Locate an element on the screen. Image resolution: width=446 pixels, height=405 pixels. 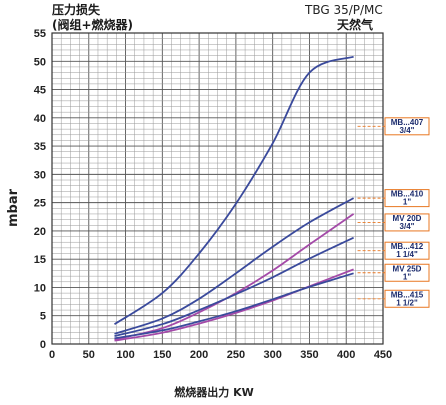
x-tick-label: 0 is located at coordinates (52, 355).